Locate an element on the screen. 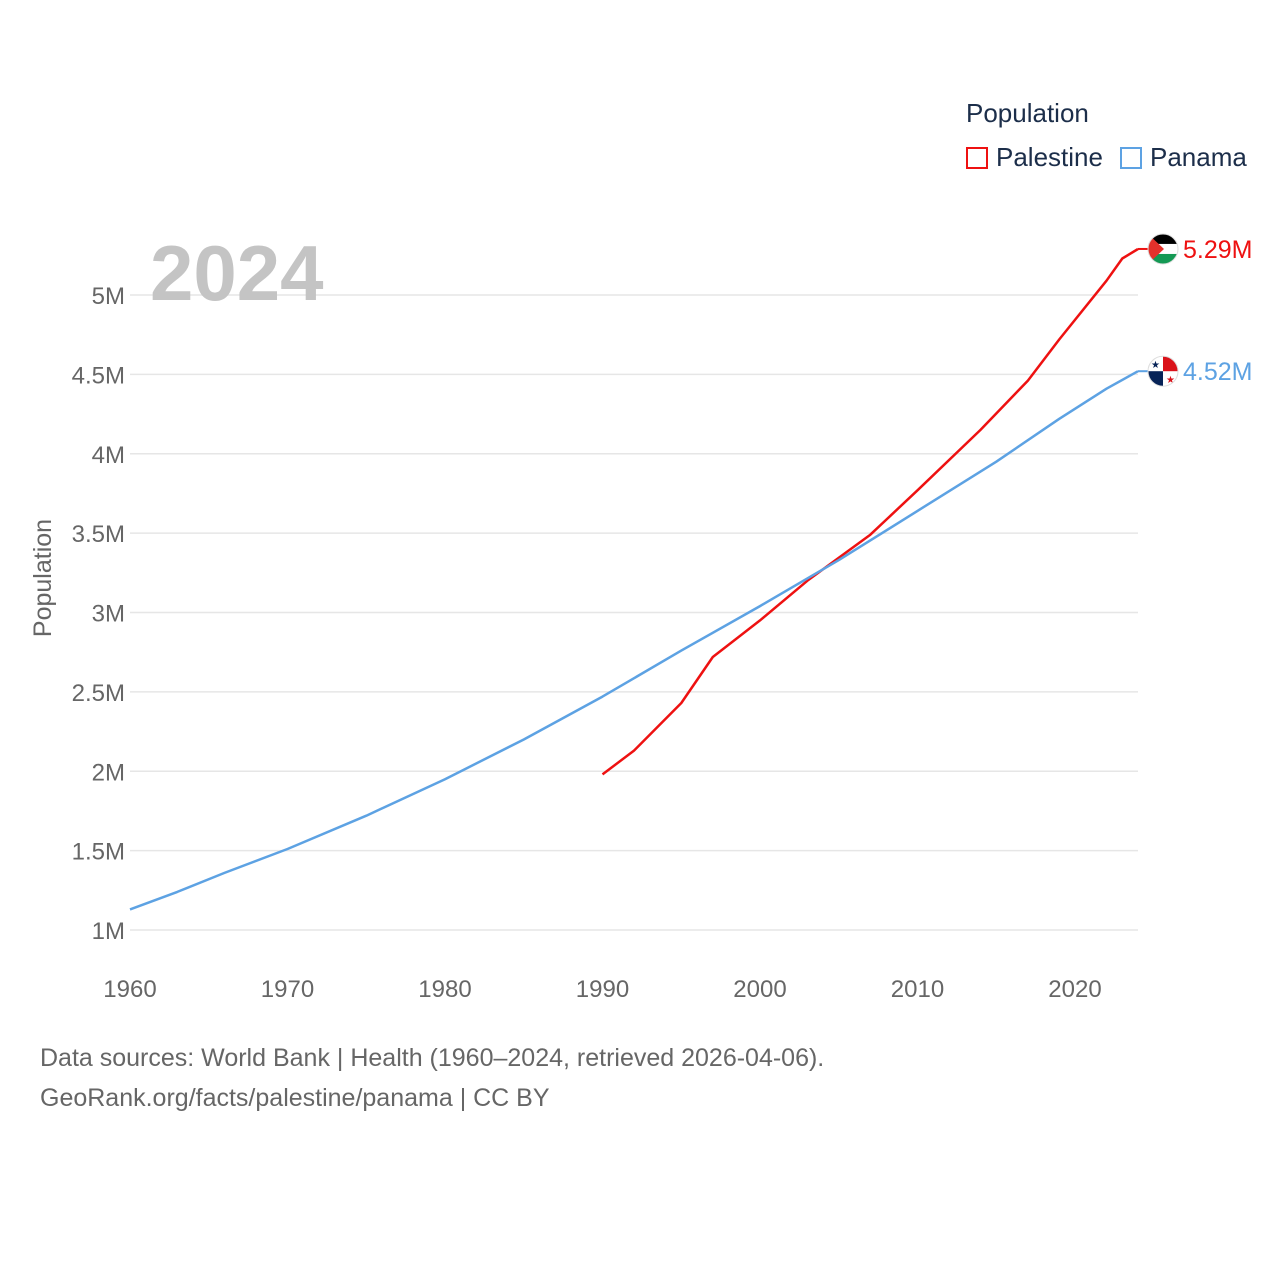  y-tick-label: 2M is located at coordinates (108, 772).